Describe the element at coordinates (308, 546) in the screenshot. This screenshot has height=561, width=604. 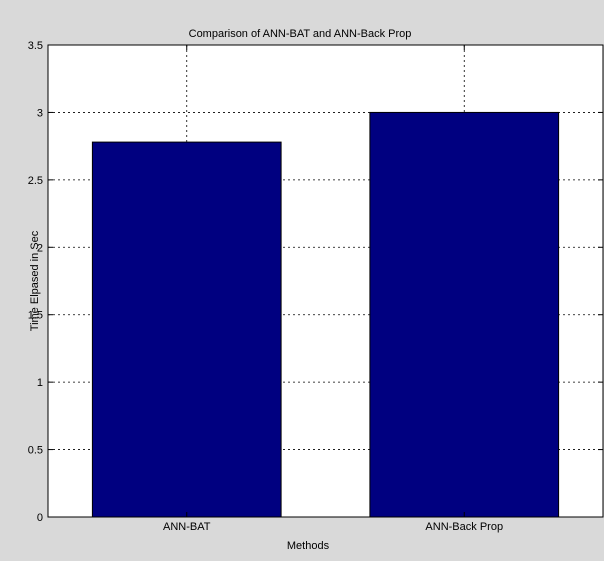
I see `x-axis-label: Methods` at that location.